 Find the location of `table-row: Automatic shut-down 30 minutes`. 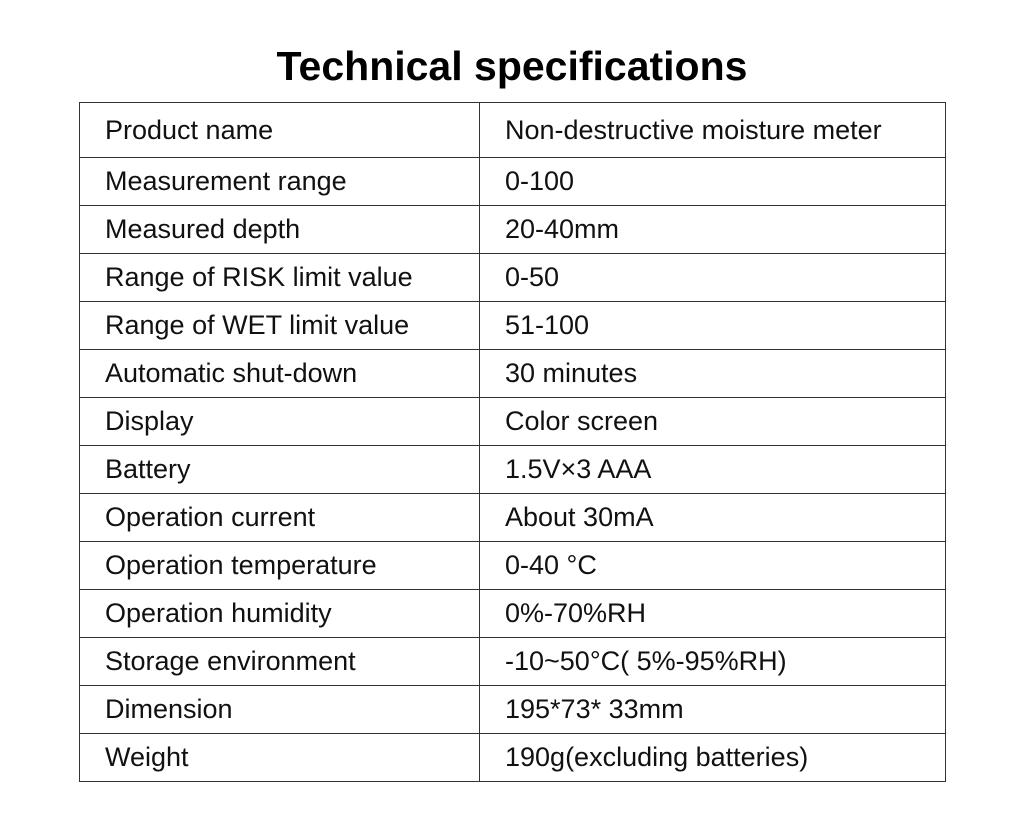

table-row: Automatic shut-down 30 minutes is located at coordinates (512, 373).